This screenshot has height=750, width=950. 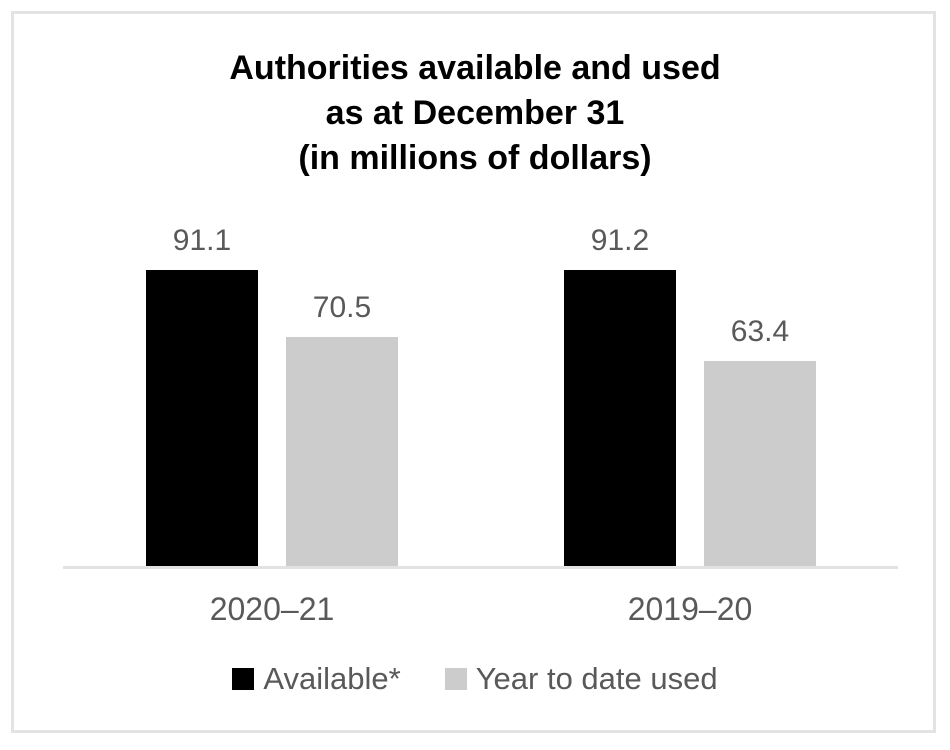 I want to click on legend-swatch-year-to-date-used, so click(x=455, y=679).